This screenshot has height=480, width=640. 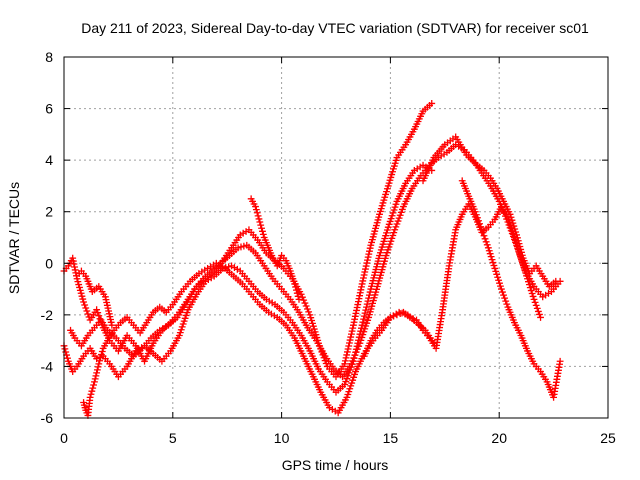 I want to click on x-tick-label: 20, so click(x=499, y=438).